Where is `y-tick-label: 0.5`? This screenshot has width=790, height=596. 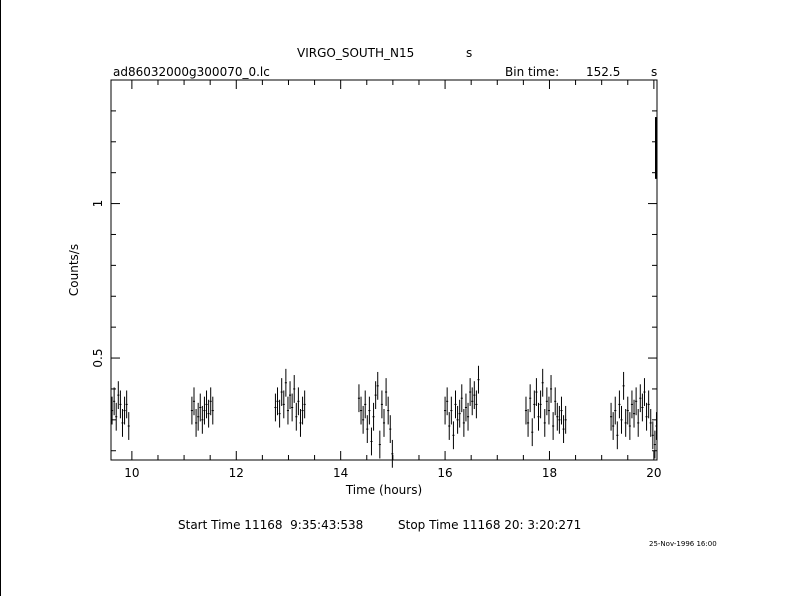 y-tick-label: 0.5 is located at coordinates (98, 358).